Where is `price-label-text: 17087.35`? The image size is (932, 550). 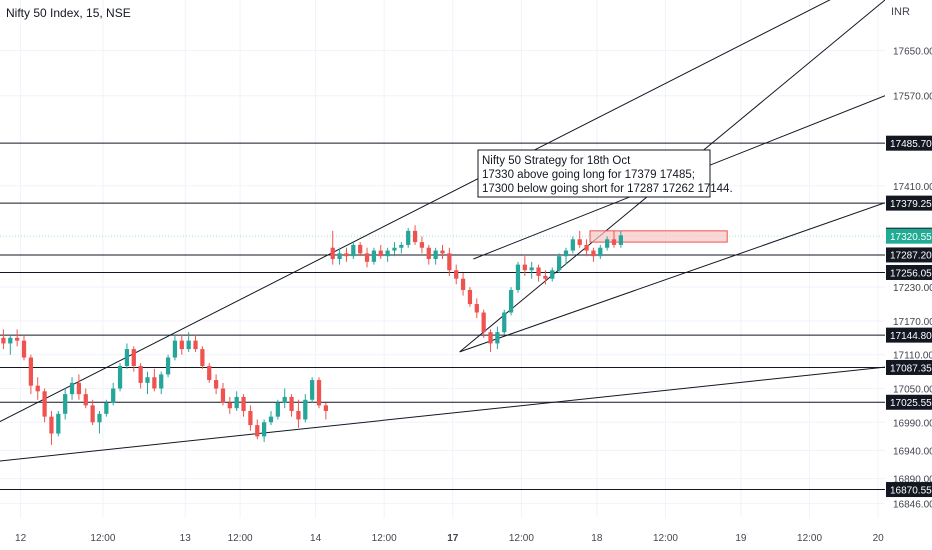
price-label-text: 17087.35 is located at coordinates (911, 368).